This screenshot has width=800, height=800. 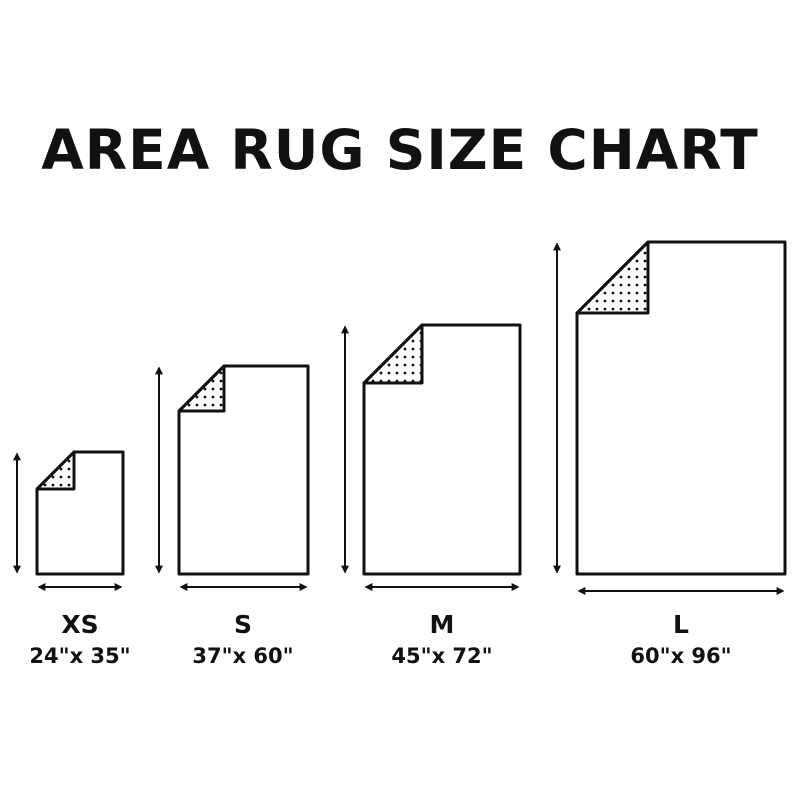 I want to click on rug-m-folded-corner, so click(x=393, y=354).